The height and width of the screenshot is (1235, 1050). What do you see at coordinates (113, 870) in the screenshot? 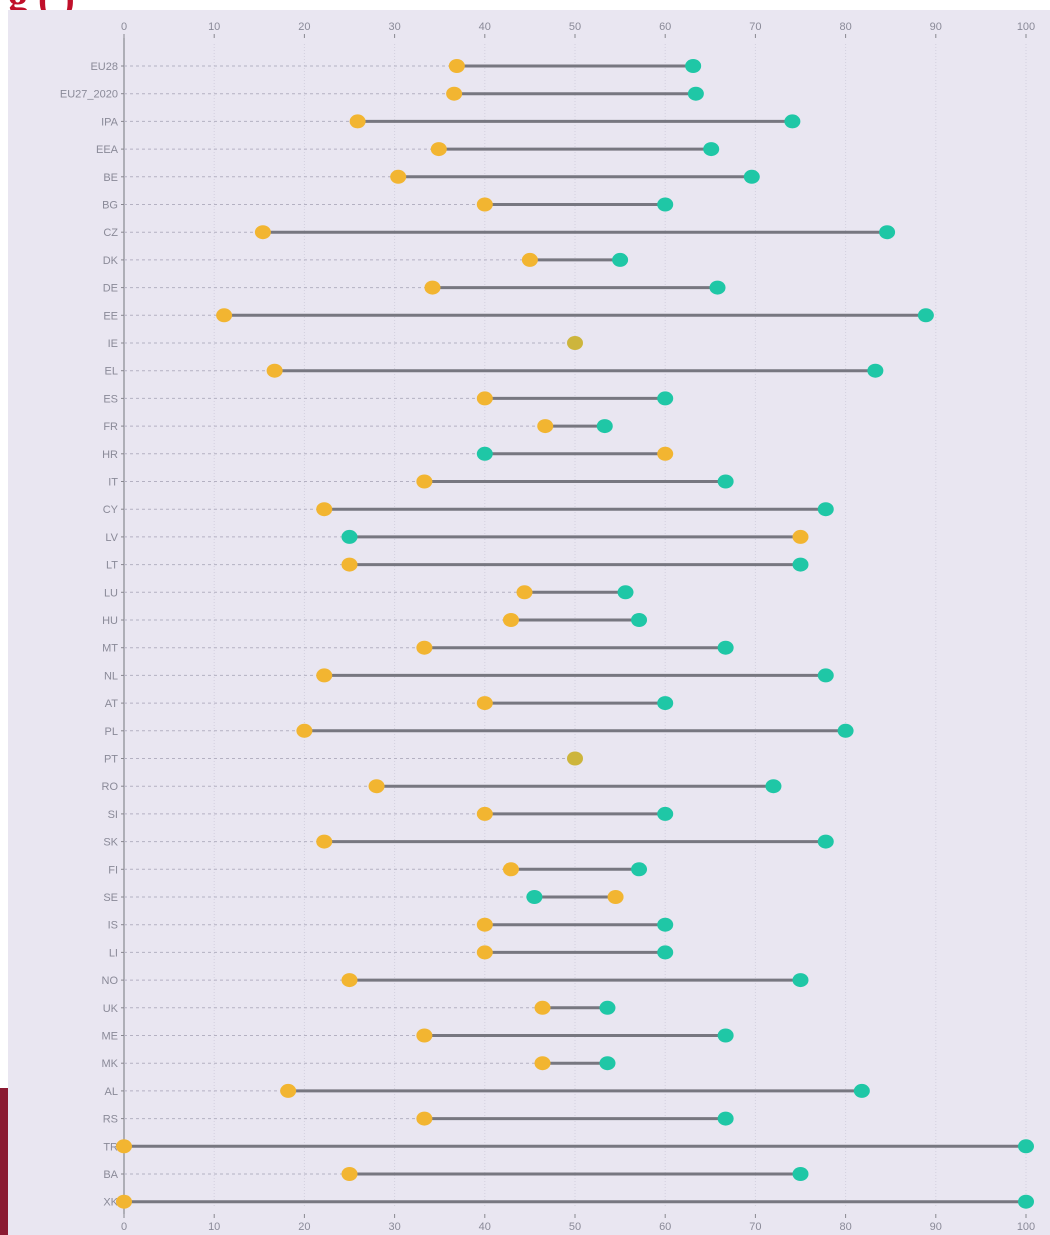
I see `category-label: FI` at bounding box center [113, 870].